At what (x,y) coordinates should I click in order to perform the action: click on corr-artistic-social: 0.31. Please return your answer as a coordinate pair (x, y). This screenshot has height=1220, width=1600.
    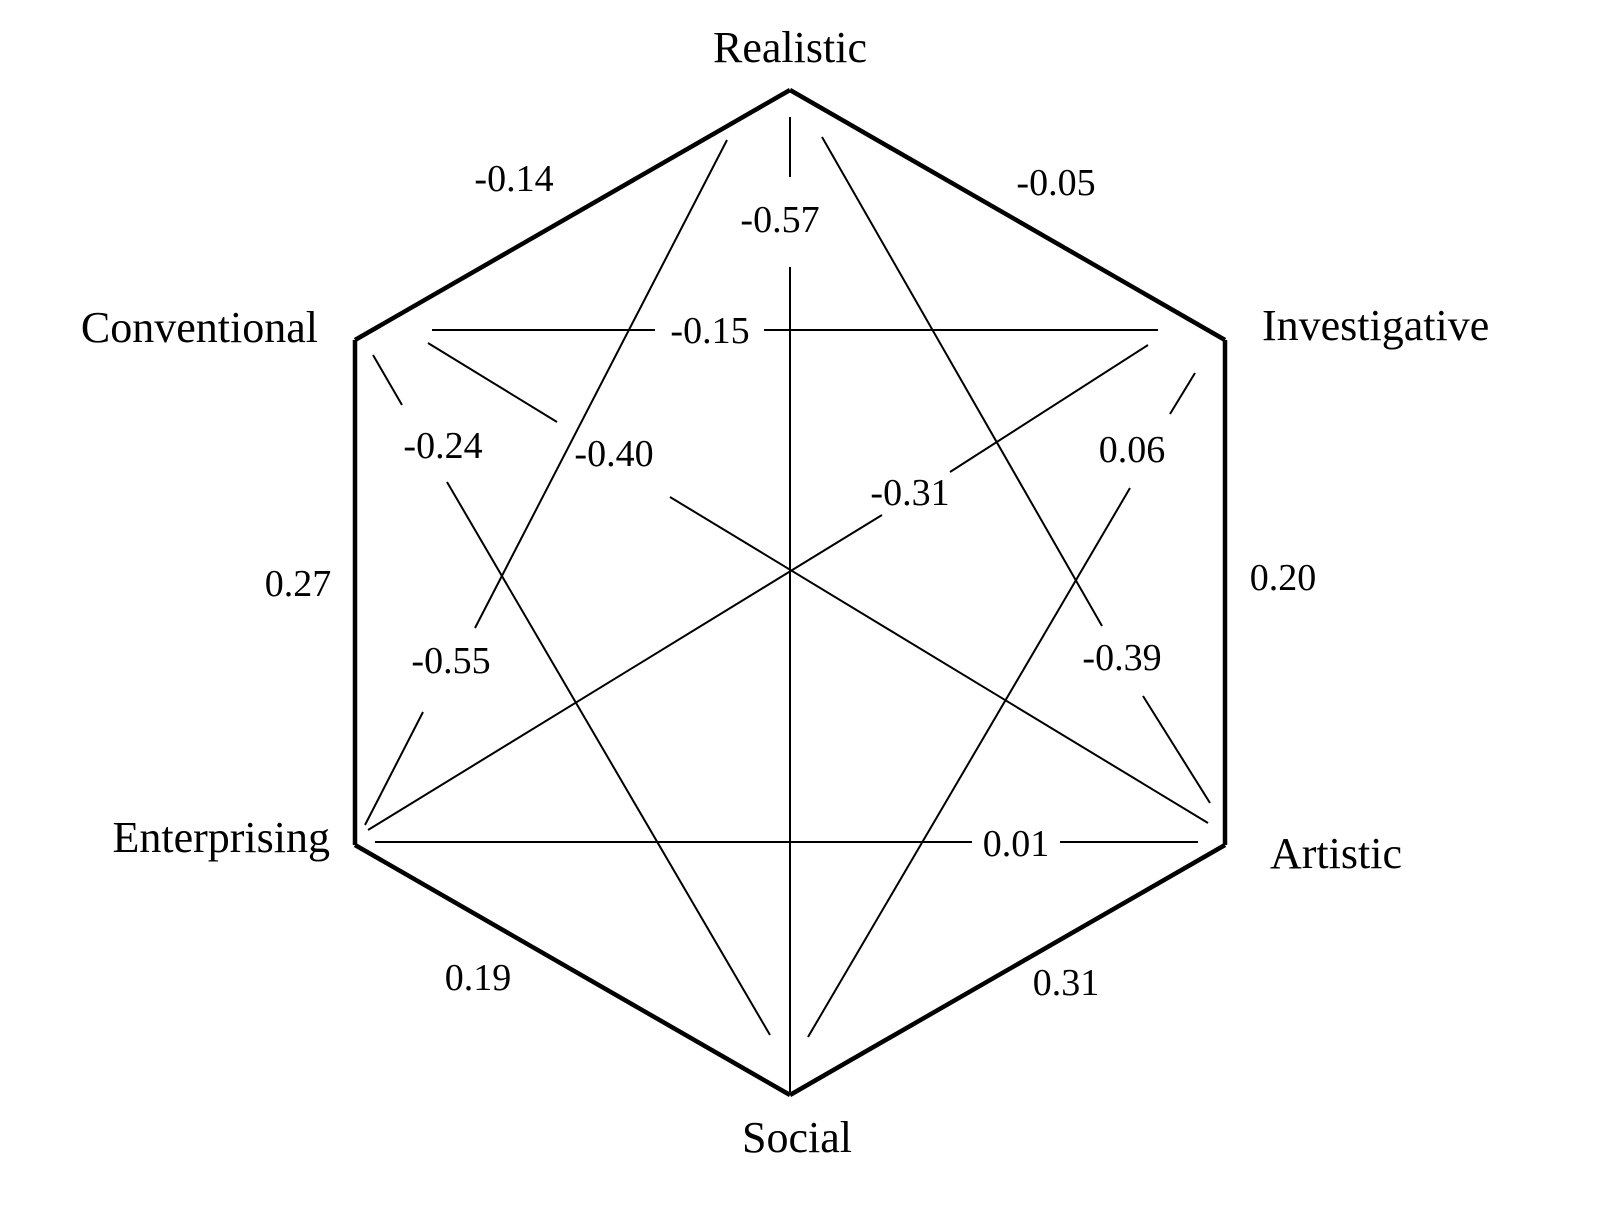
    Looking at the image, I should click on (1066, 983).